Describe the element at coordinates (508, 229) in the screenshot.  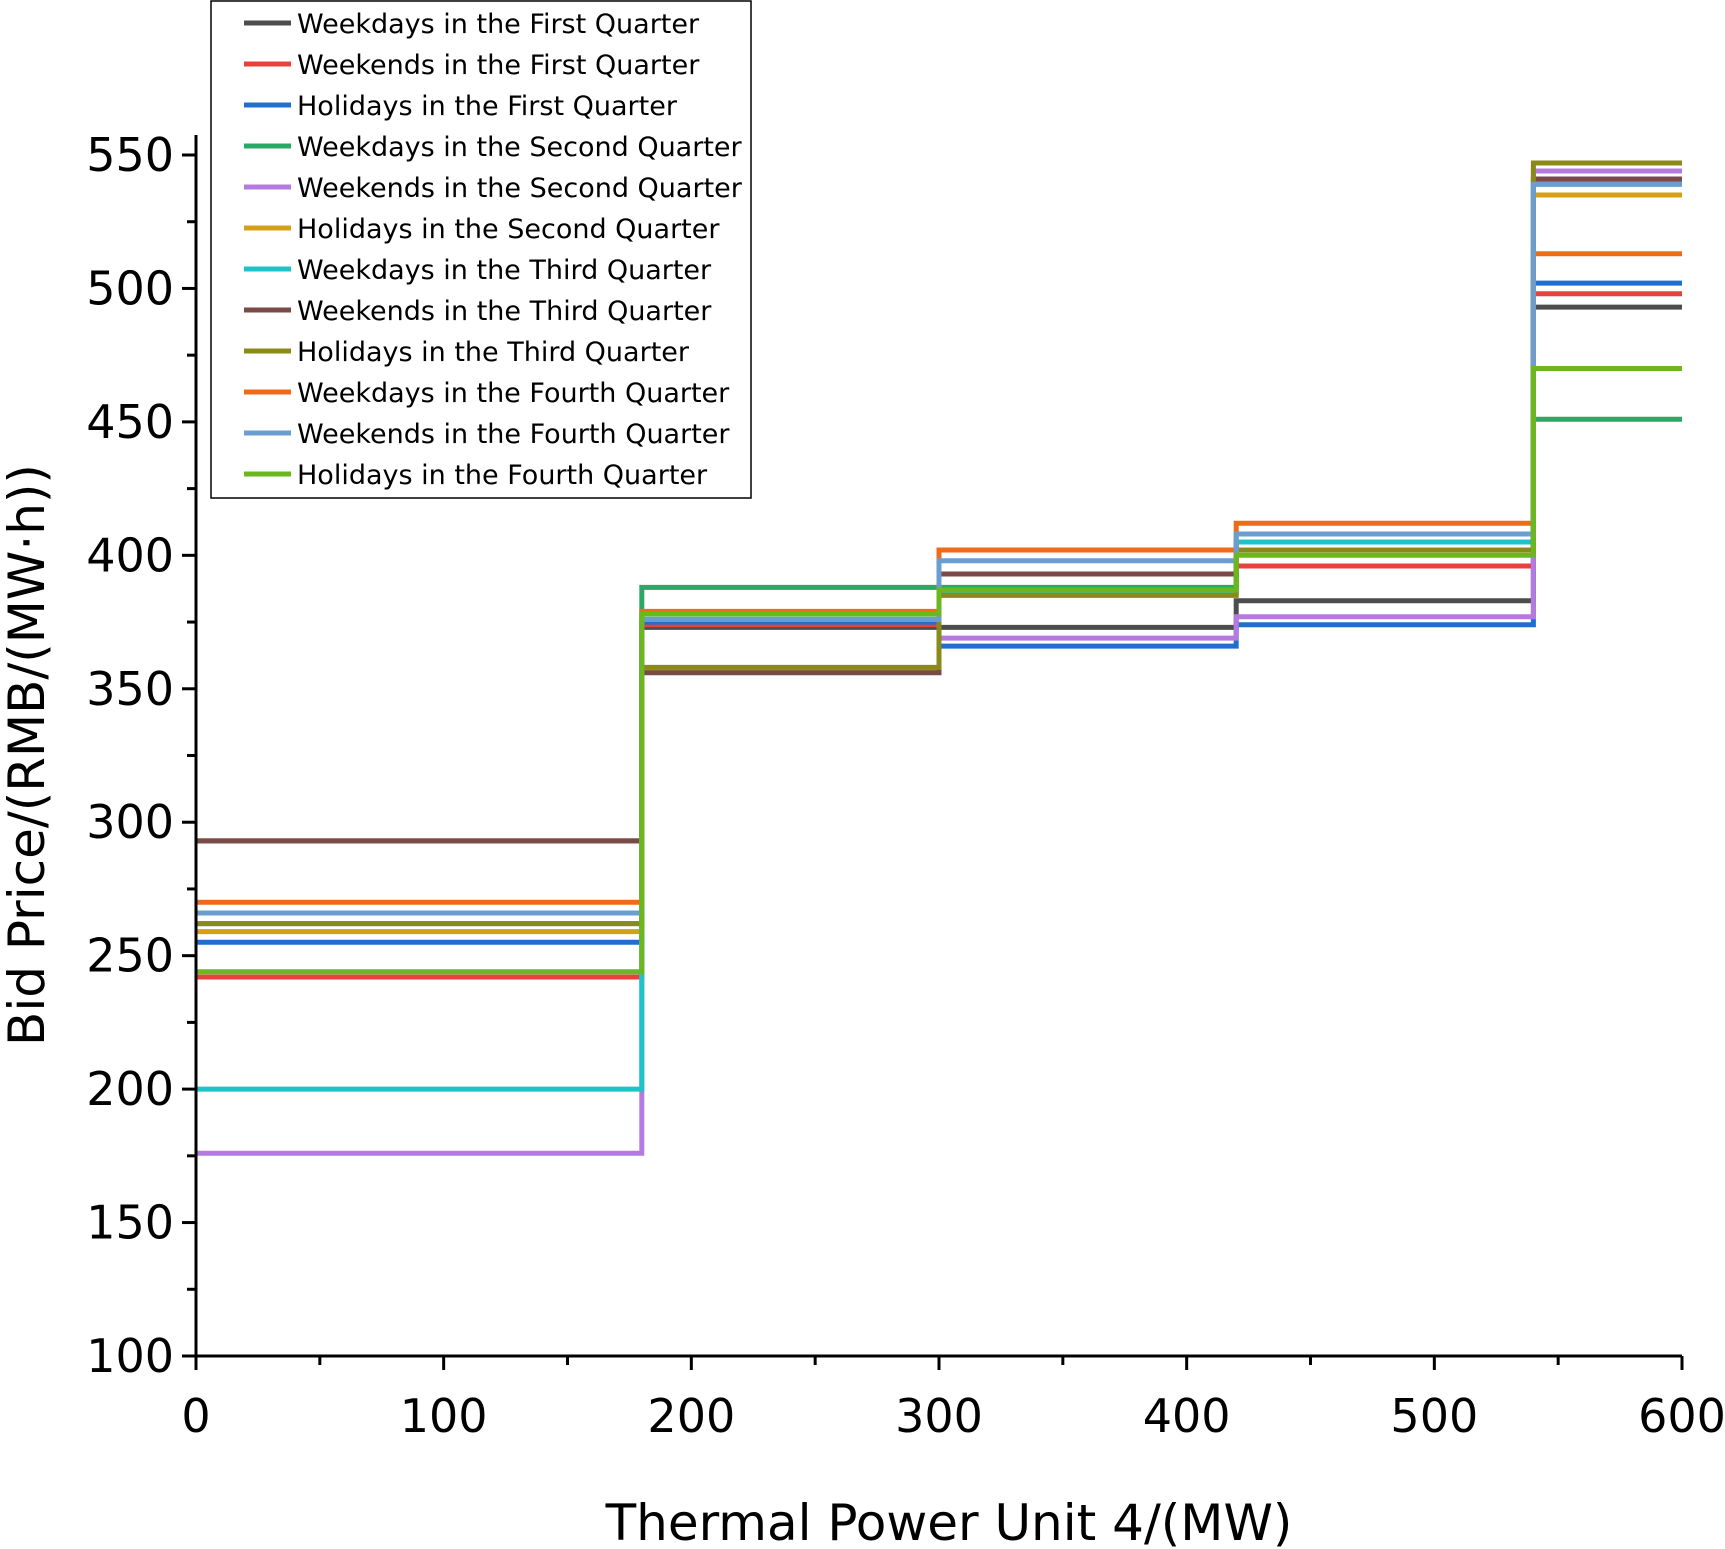
I see `legend-label: Holidays in the Second Quarter` at that location.